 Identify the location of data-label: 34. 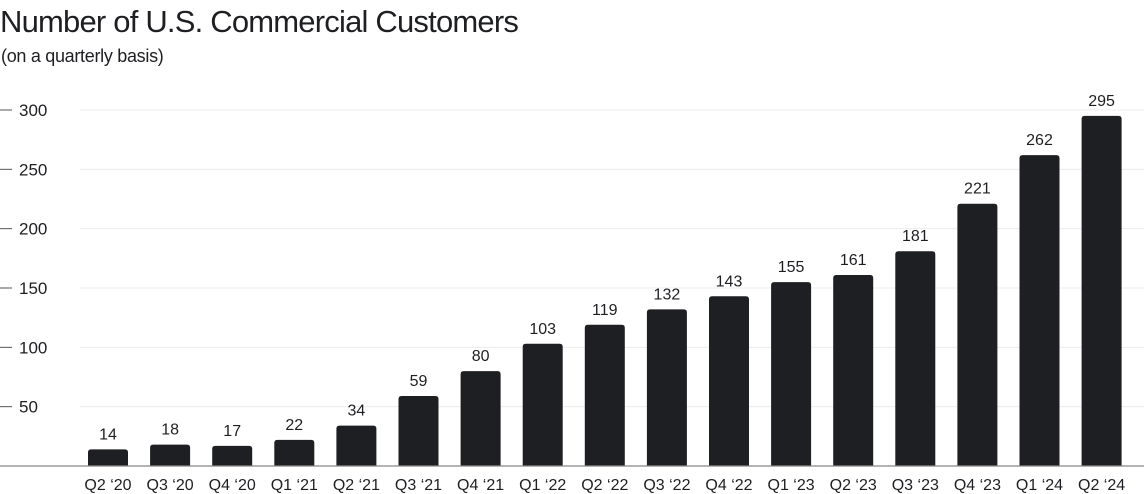
(357, 411).